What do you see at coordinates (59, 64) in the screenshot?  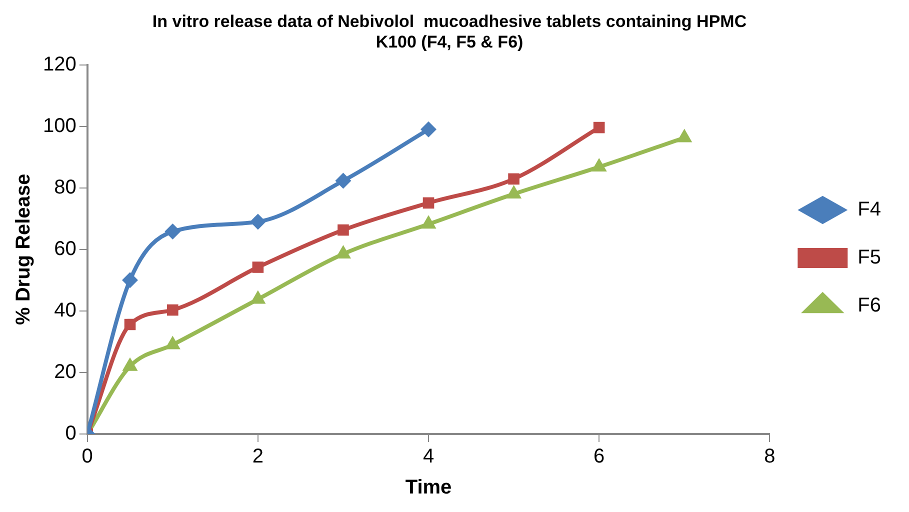 I see `y-tick-label: 120` at bounding box center [59, 64].